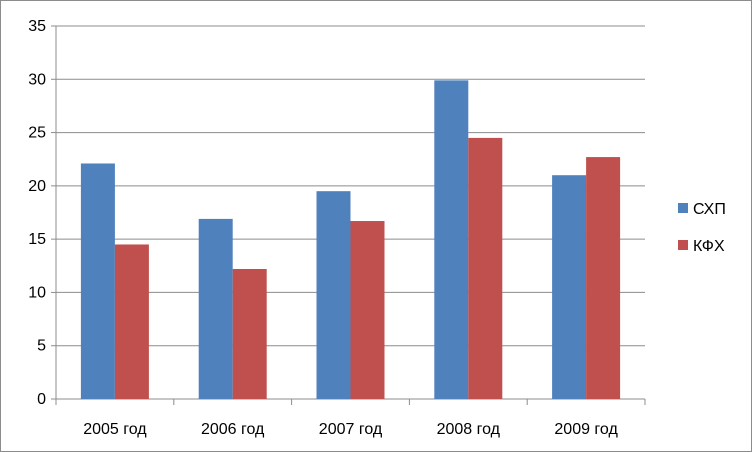  I want to click on y-tick-label: 10, so click(37, 292).